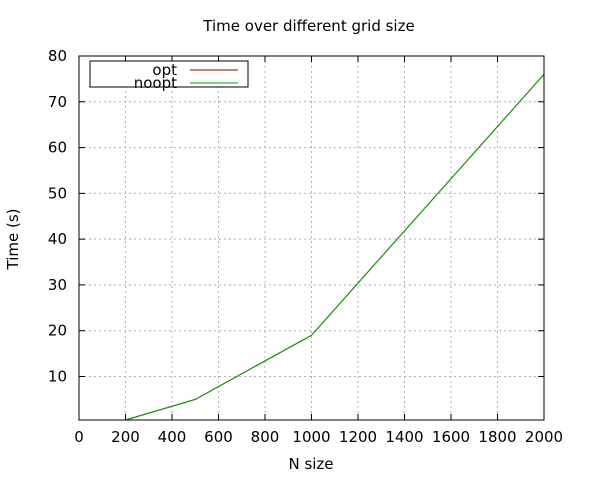  Describe the element at coordinates (451, 437) in the screenshot. I see `x-tick-label: 1600` at that location.